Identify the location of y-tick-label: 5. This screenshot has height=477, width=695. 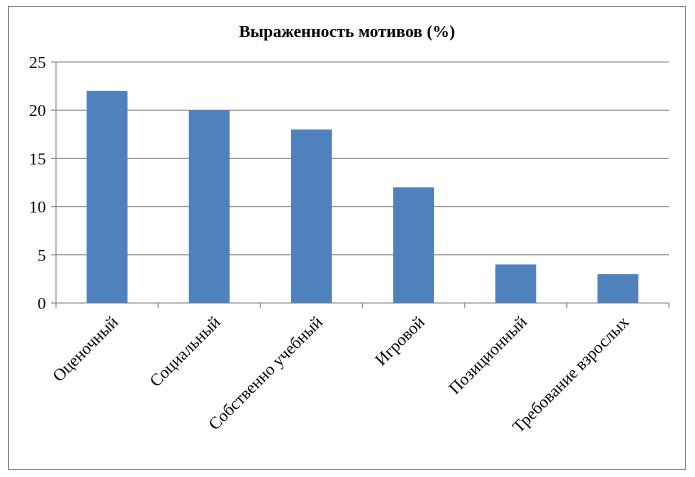
(42, 255).